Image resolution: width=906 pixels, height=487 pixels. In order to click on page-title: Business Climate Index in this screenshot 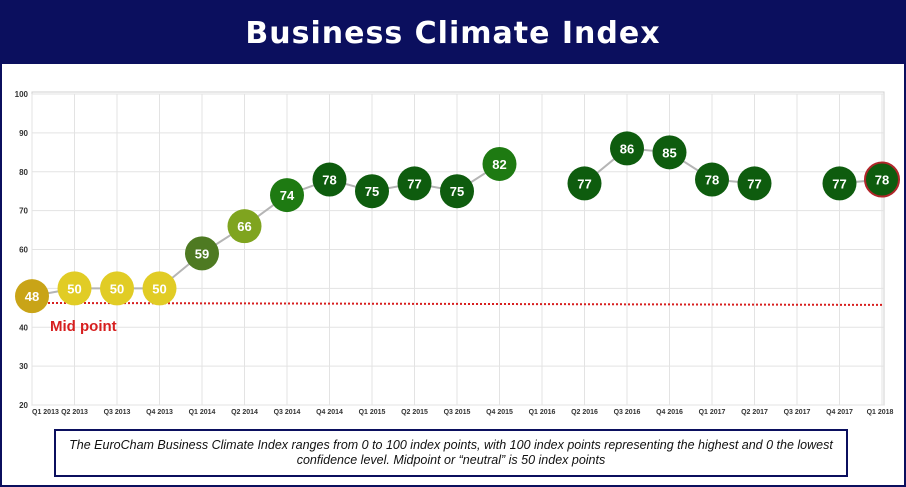, I will do `click(453, 33)`.